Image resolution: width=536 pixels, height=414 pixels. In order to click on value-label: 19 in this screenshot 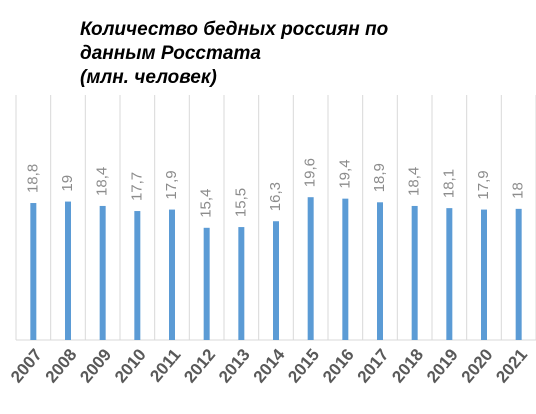, I will do `click(67, 183)`.